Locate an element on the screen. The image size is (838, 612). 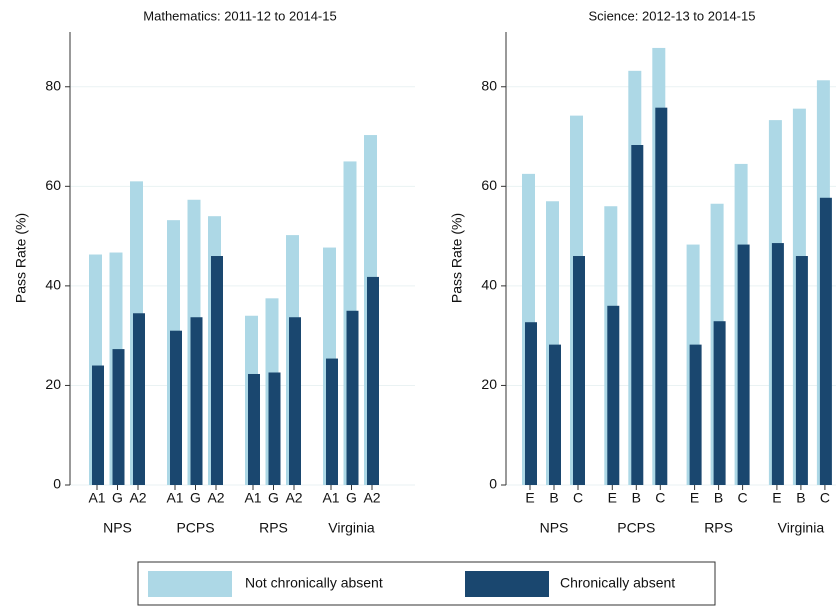
legend-box is located at coordinates (426, 583).